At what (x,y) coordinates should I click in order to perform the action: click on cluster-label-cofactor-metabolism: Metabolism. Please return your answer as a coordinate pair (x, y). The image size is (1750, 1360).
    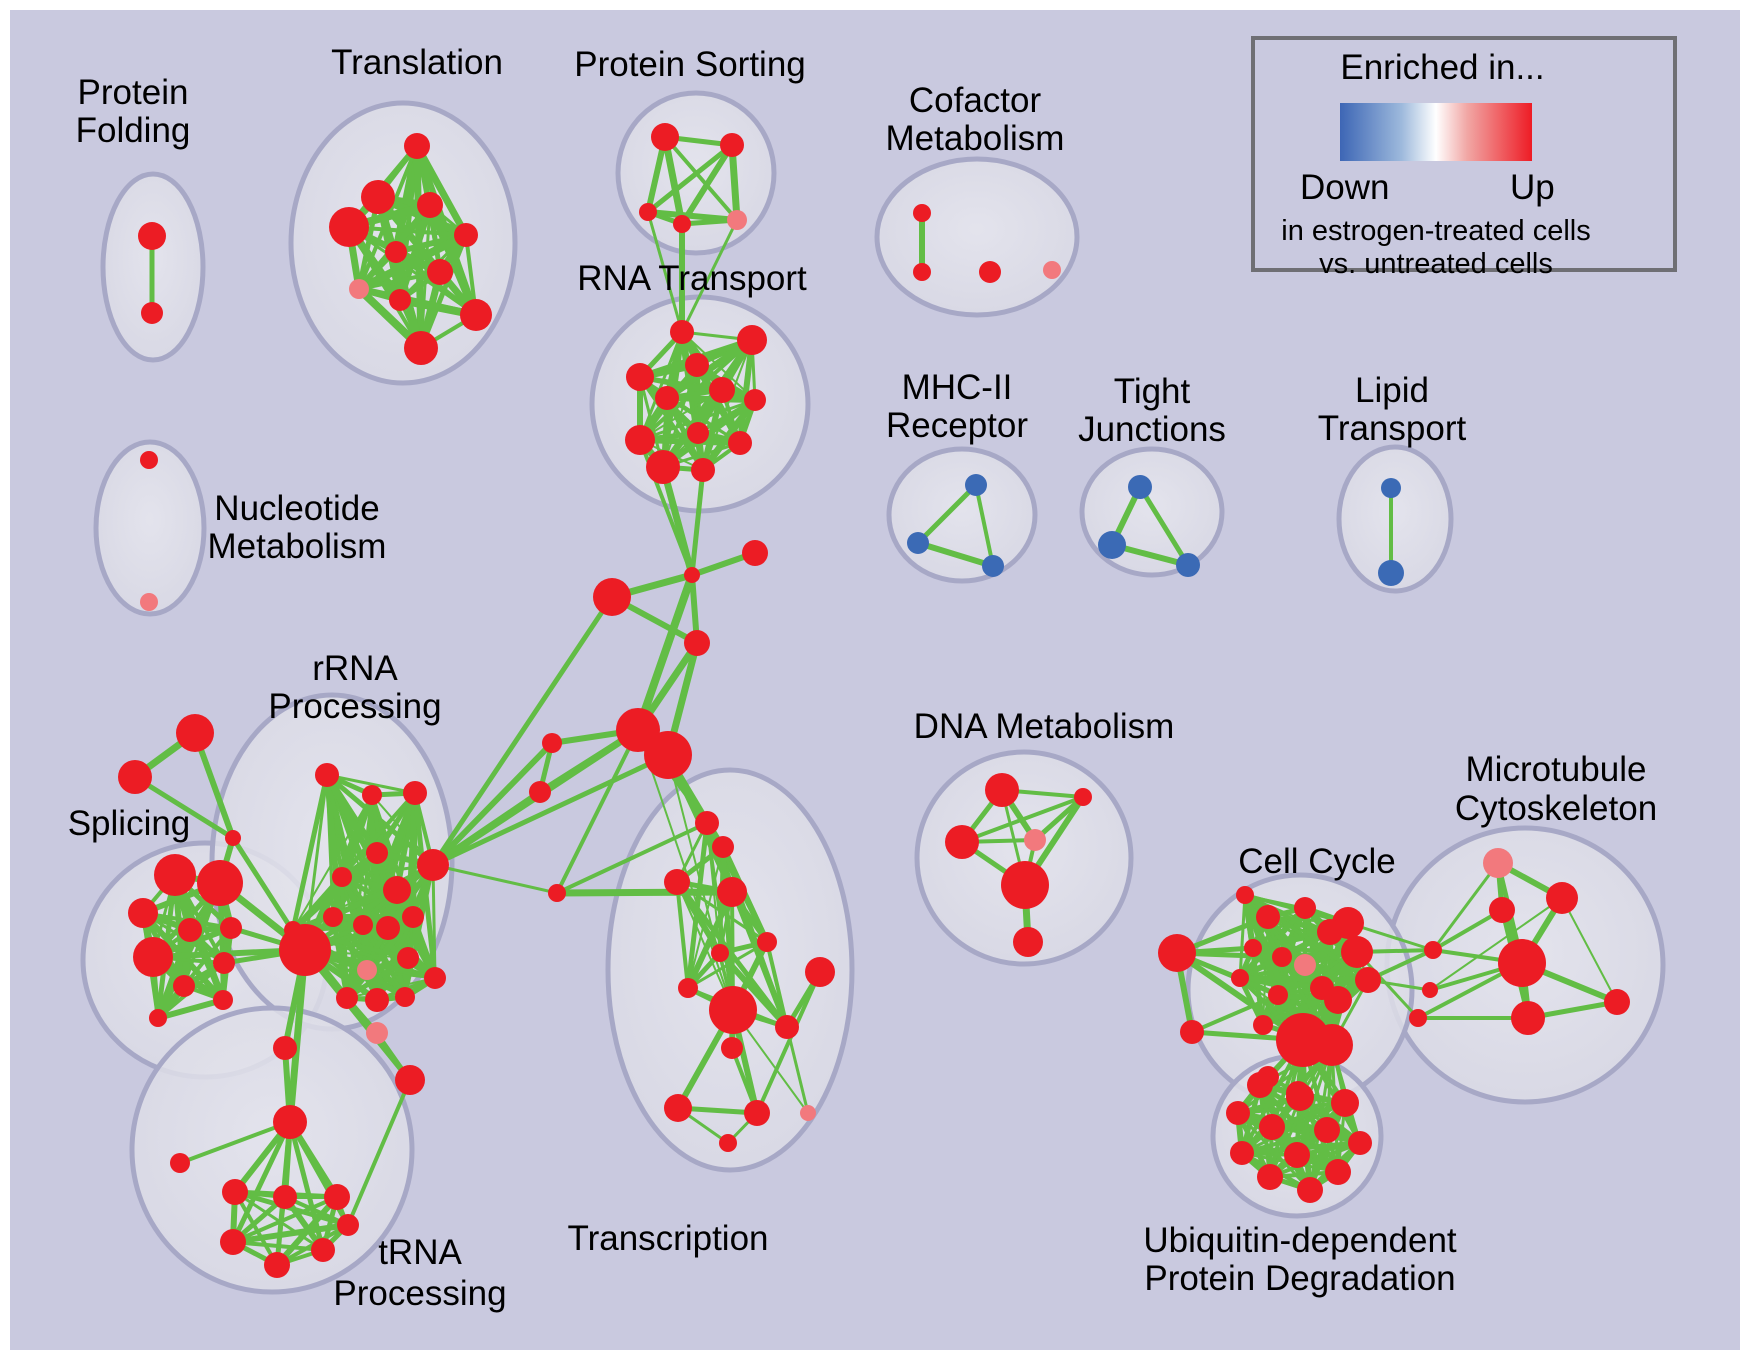
    Looking at the image, I should click on (975, 138).